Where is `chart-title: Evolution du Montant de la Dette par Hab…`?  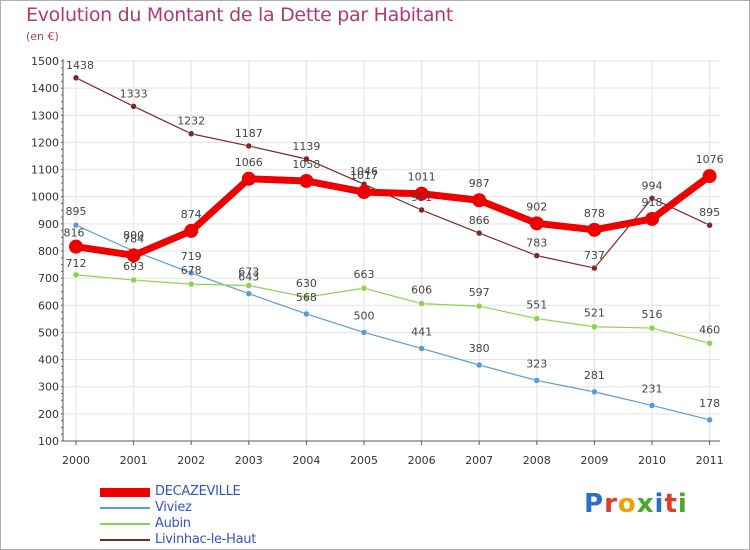
chart-title: Evolution du Montant de la Dette par Hab… is located at coordinates (240, 15).